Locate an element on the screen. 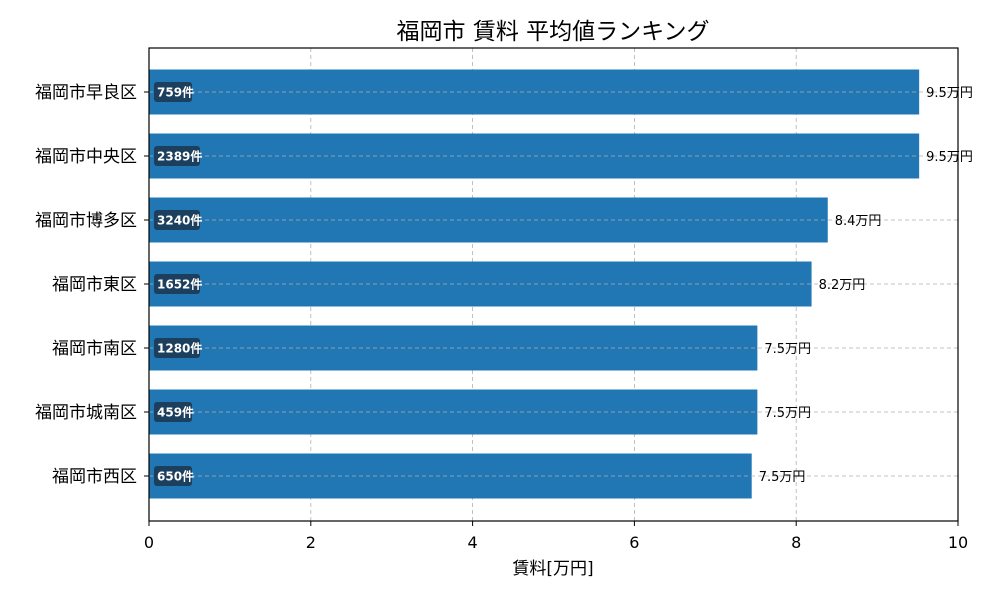 The height and width of the screenshot is (600, 1000). category-label: 福岡市中央区 is located at coordinates (86, 157).